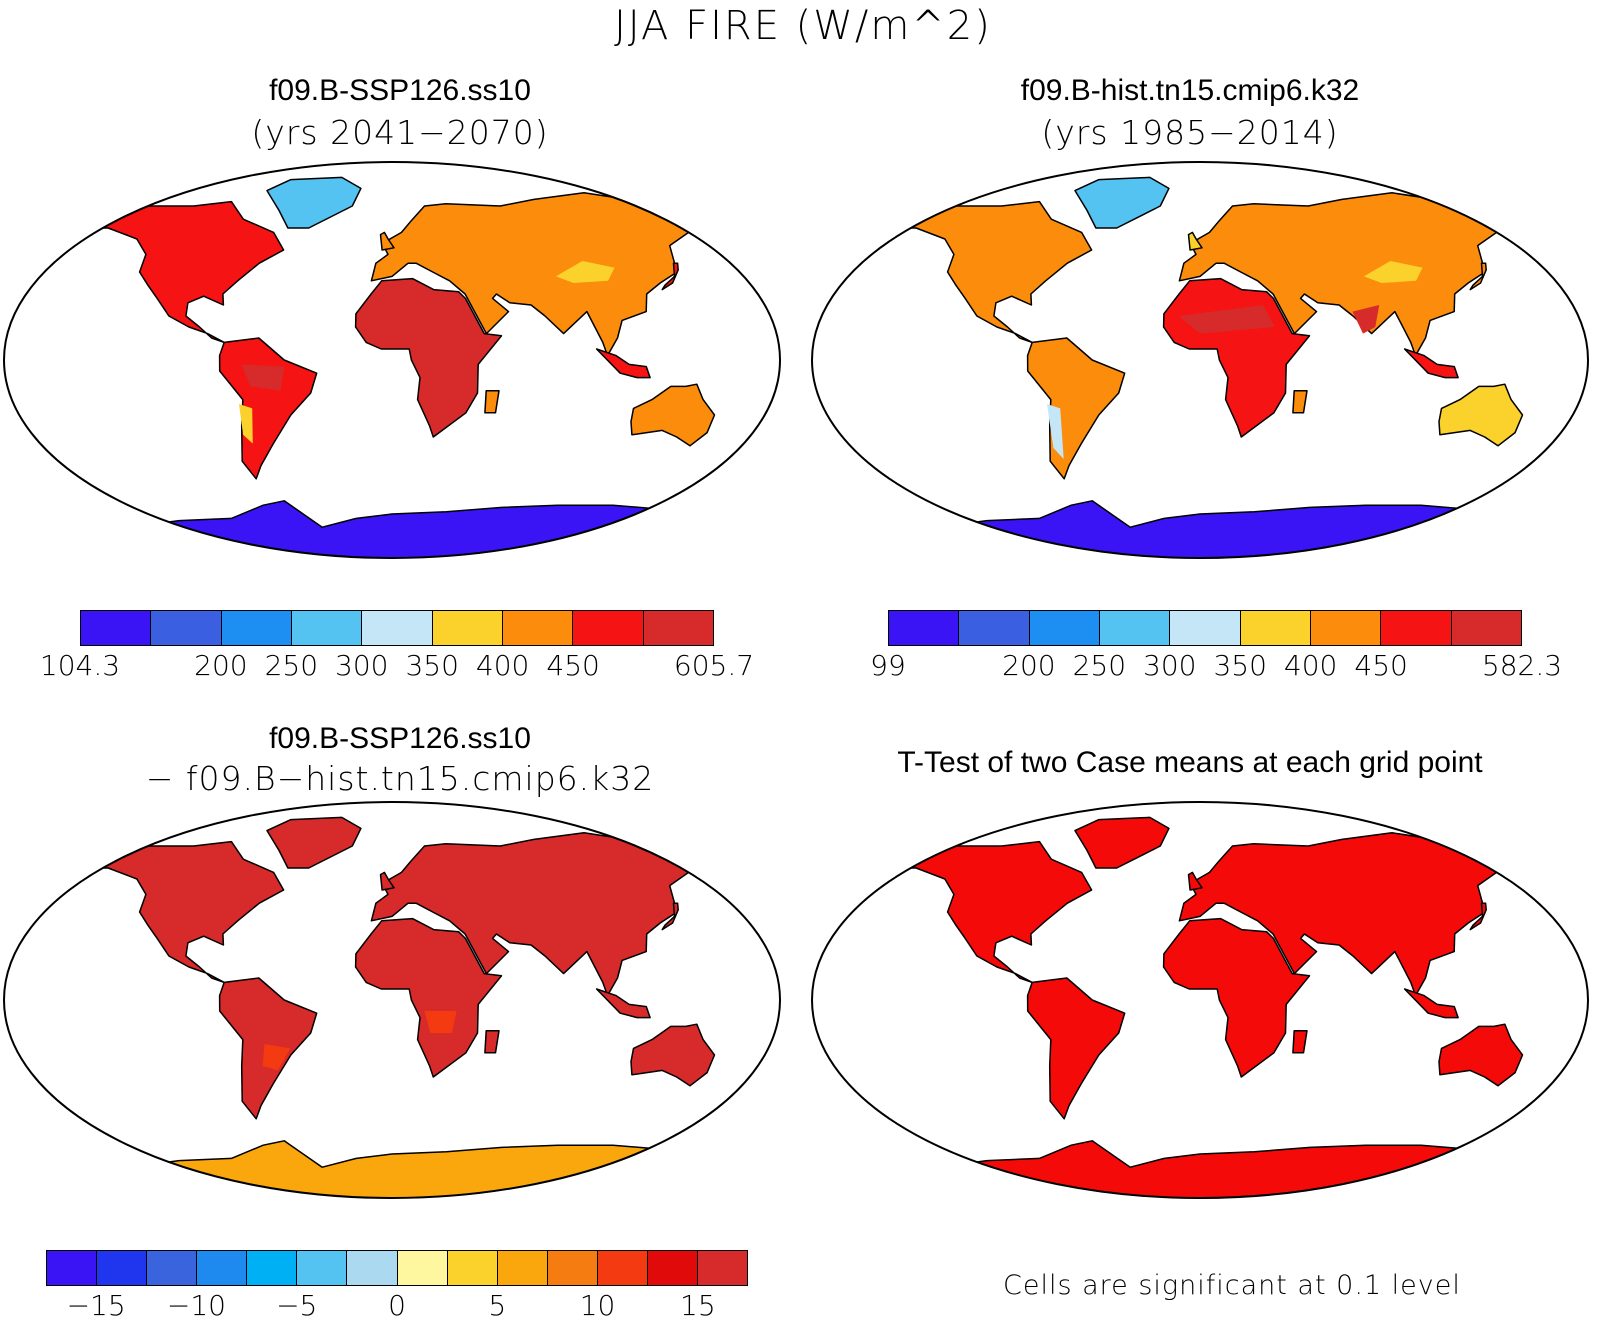  Describe the element at coordinates (714, 665) in the screenshot. I see `colorbar-tick-label: 605.7` at that location.